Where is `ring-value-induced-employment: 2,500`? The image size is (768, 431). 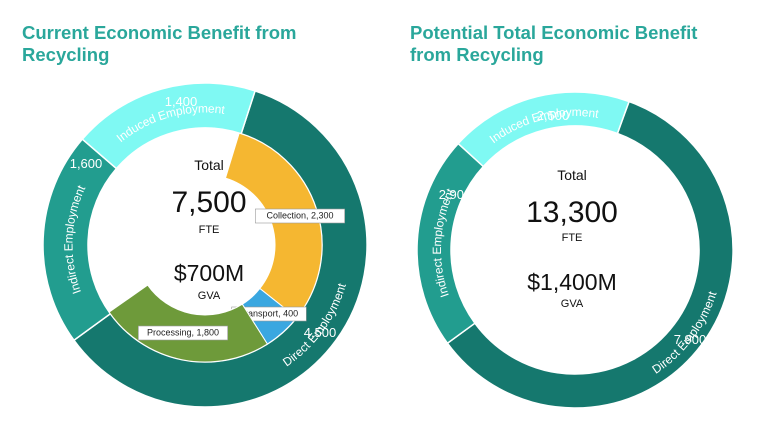 ring-value-induced-employment: 2,500 is located at coordinates (553, 115).